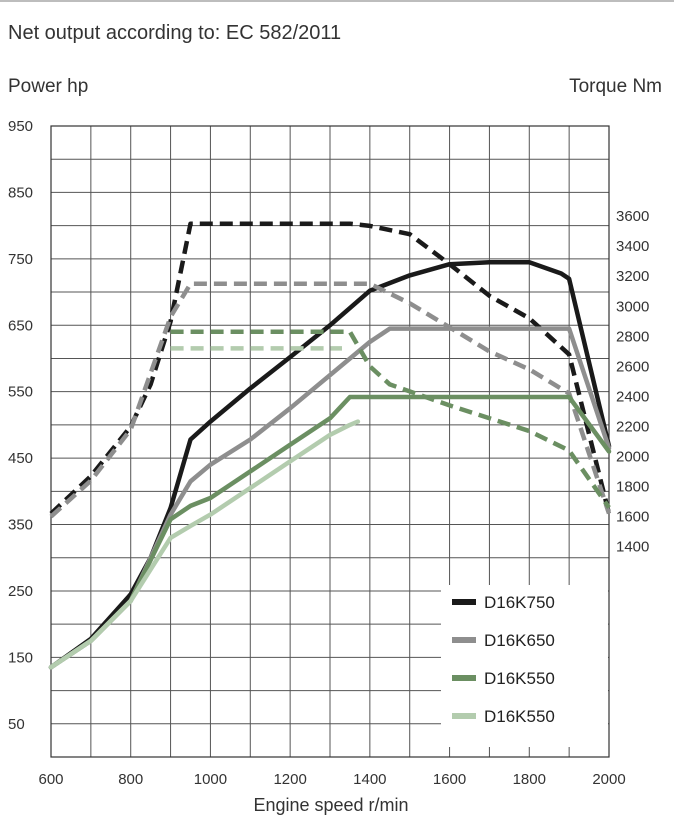 Image resolution: width=674 pixels, height=820 pixels. I want to click on y-left-tick-label: 750, so click(20, 259).